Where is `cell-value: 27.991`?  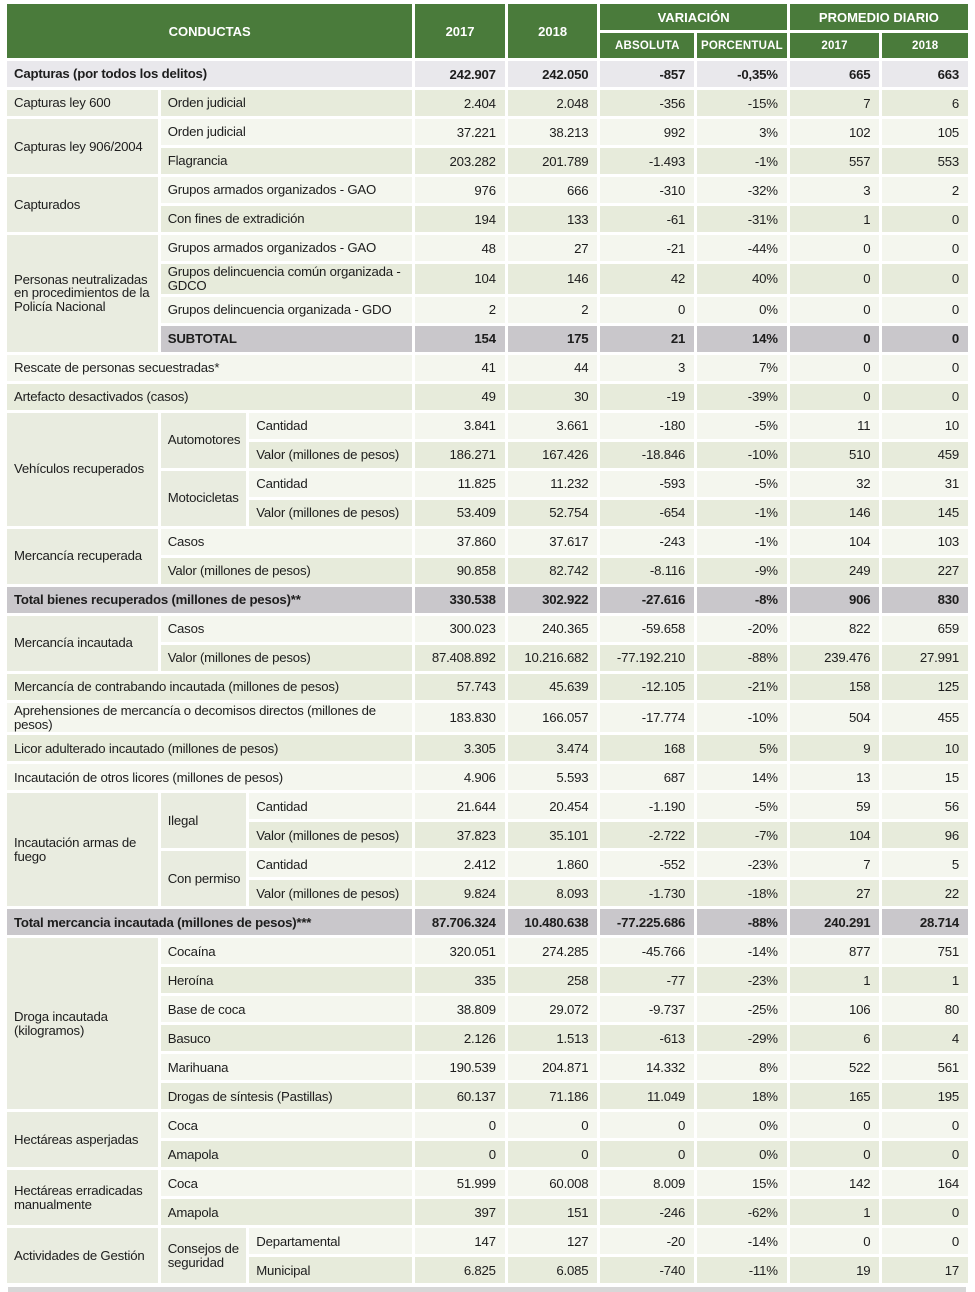 cell-value: 27.991 is located at coordinates (925, 657).